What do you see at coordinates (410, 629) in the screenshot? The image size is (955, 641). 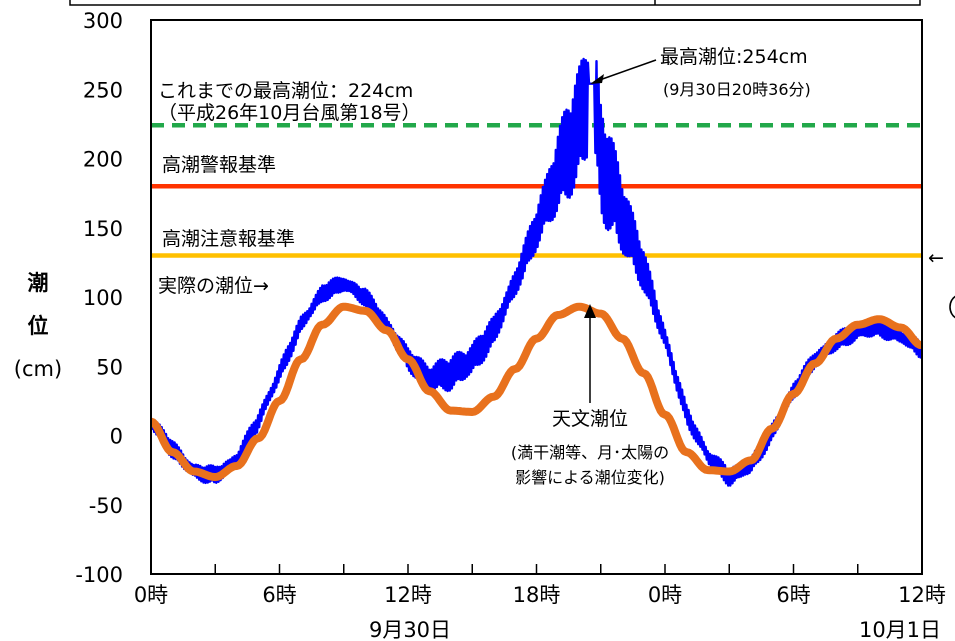 I see `x-date-label-sep30: 9月30日` at bounding box center [410, 629].